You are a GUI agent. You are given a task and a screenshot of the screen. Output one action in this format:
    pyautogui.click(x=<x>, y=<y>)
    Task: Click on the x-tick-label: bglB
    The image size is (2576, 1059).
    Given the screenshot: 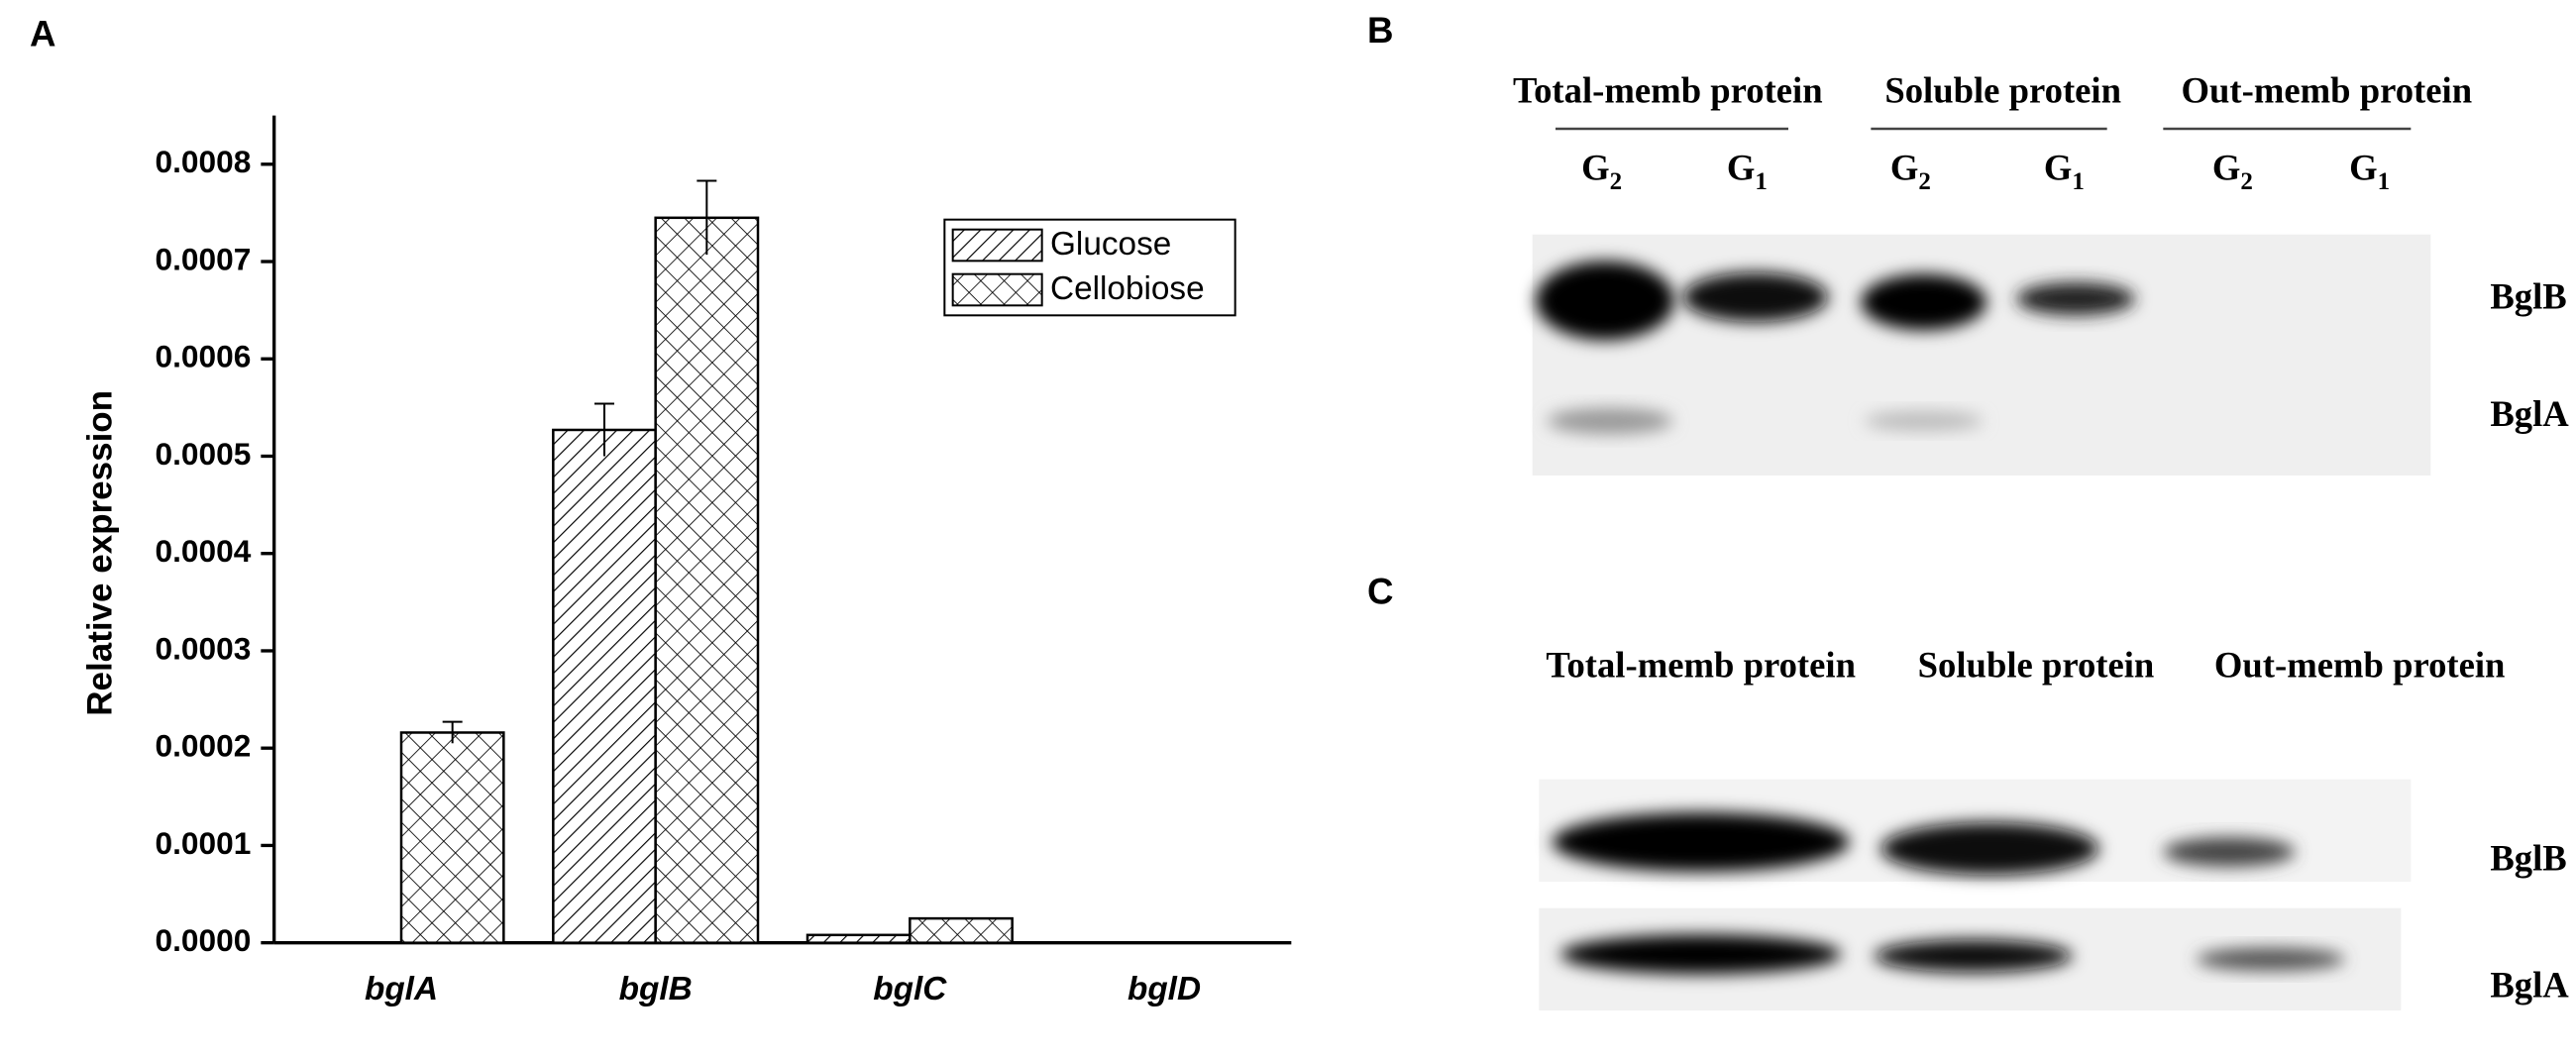 What is the action you would take?
    pyautogui.click(x=656, y=989)
    